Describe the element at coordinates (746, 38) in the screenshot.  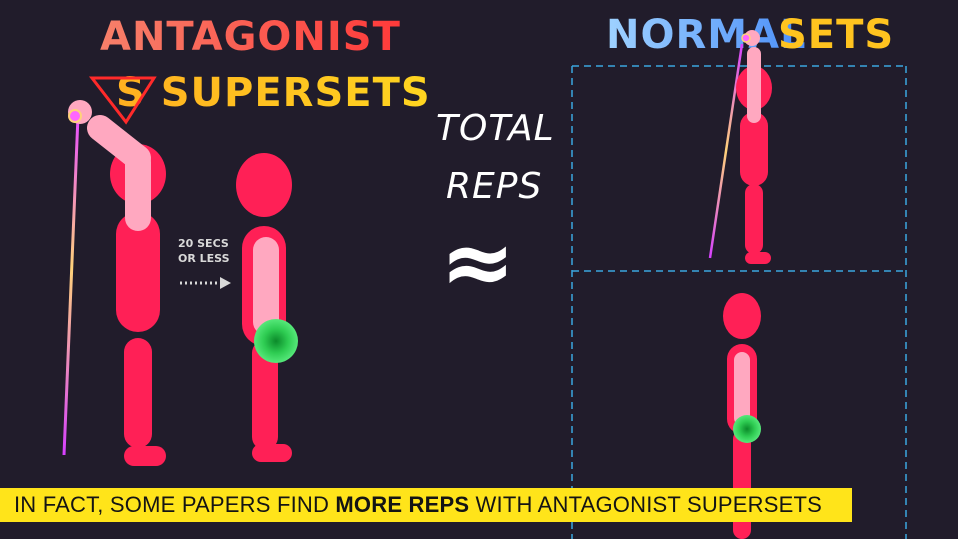
I see `right-top-handle` at that location.